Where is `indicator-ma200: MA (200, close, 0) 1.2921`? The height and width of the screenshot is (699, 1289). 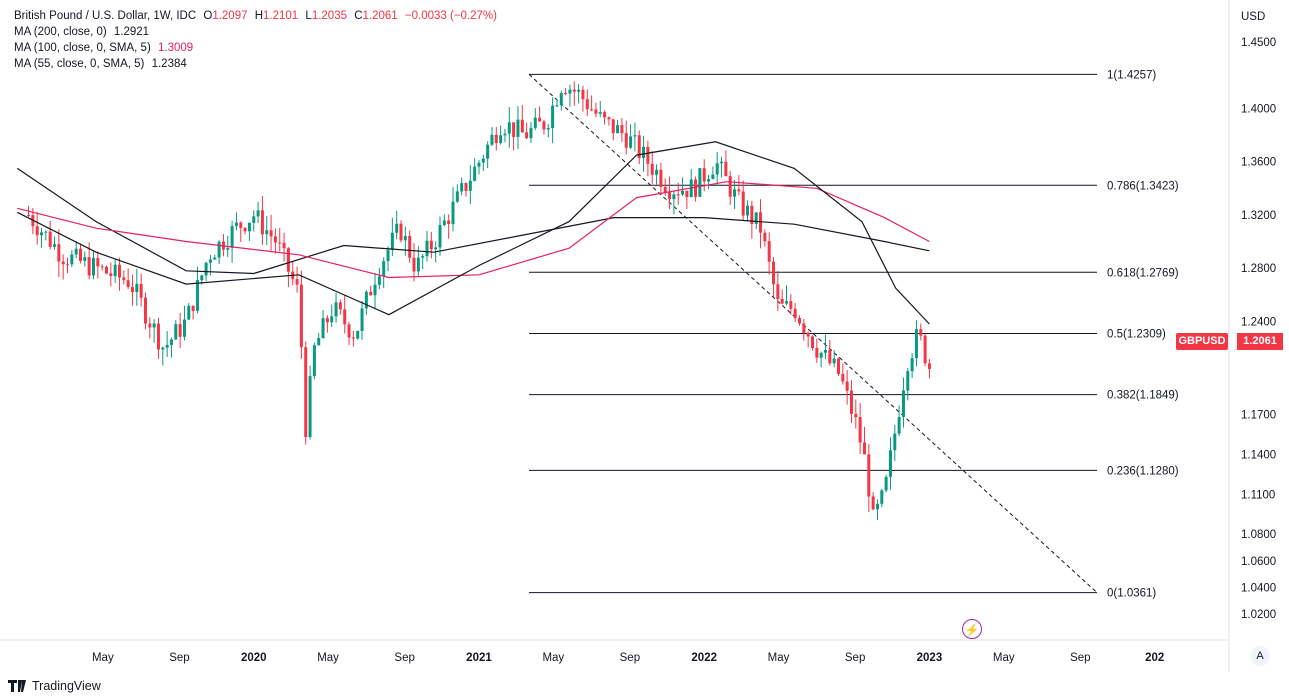
indicator-ma200: MA (200, close, 0) 1.2921 is located at coordinates (82, 32).